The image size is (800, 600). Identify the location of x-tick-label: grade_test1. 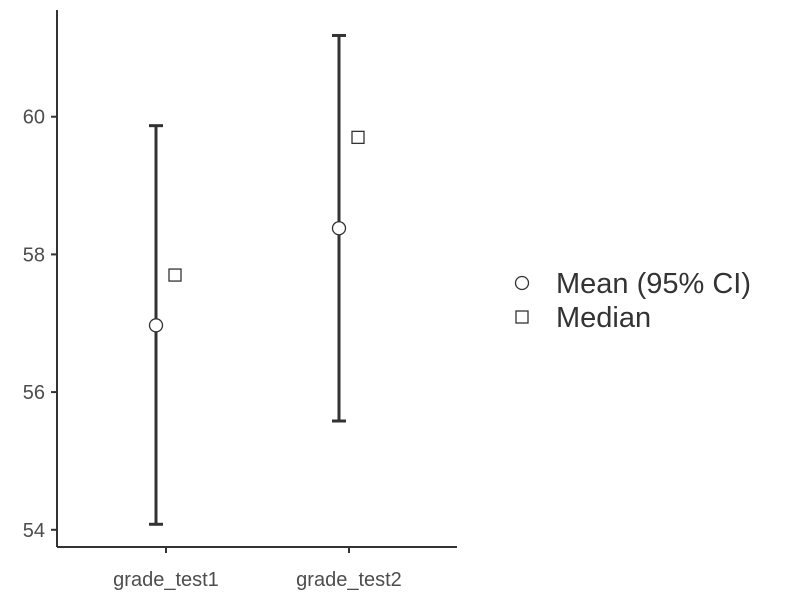
(166, 580).